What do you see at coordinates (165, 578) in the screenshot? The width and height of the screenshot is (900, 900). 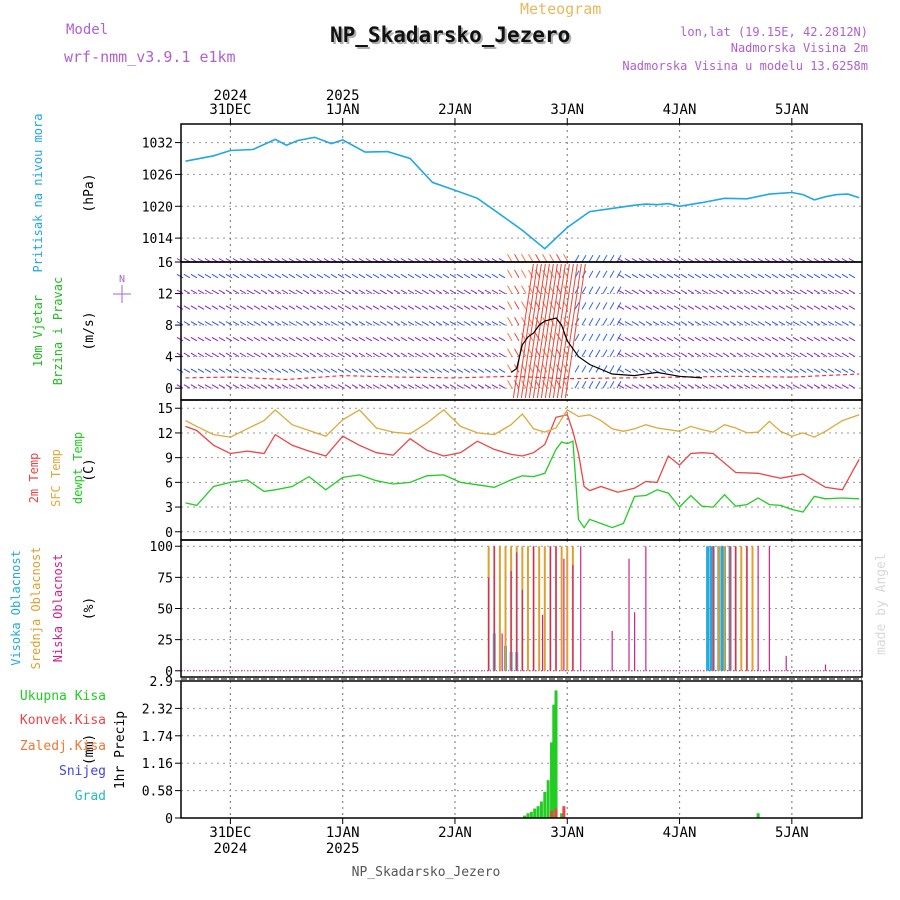 I see `y-tick-label-cloud: 75` at bounding box center [165, 578].